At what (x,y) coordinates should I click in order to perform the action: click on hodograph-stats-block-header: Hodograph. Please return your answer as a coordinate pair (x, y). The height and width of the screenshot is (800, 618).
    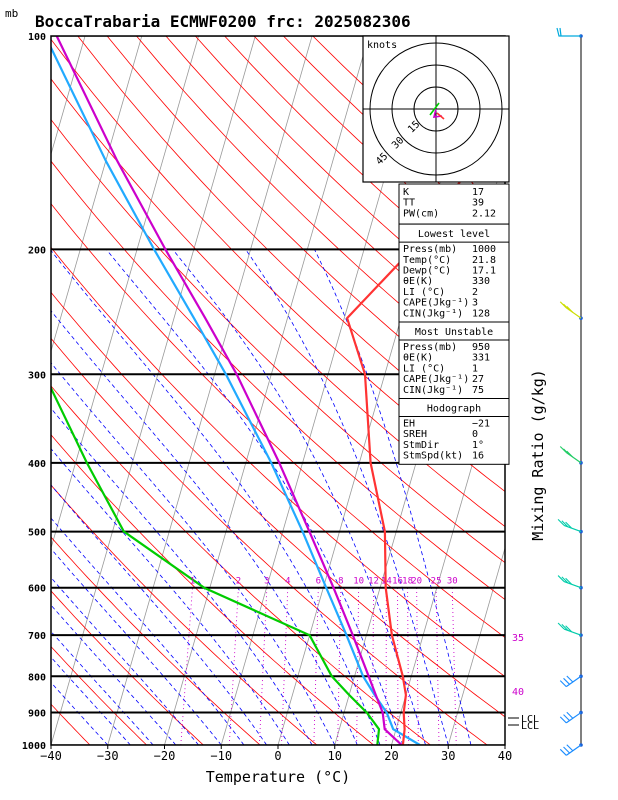
    Looking at the image, I should click on (454, 409).